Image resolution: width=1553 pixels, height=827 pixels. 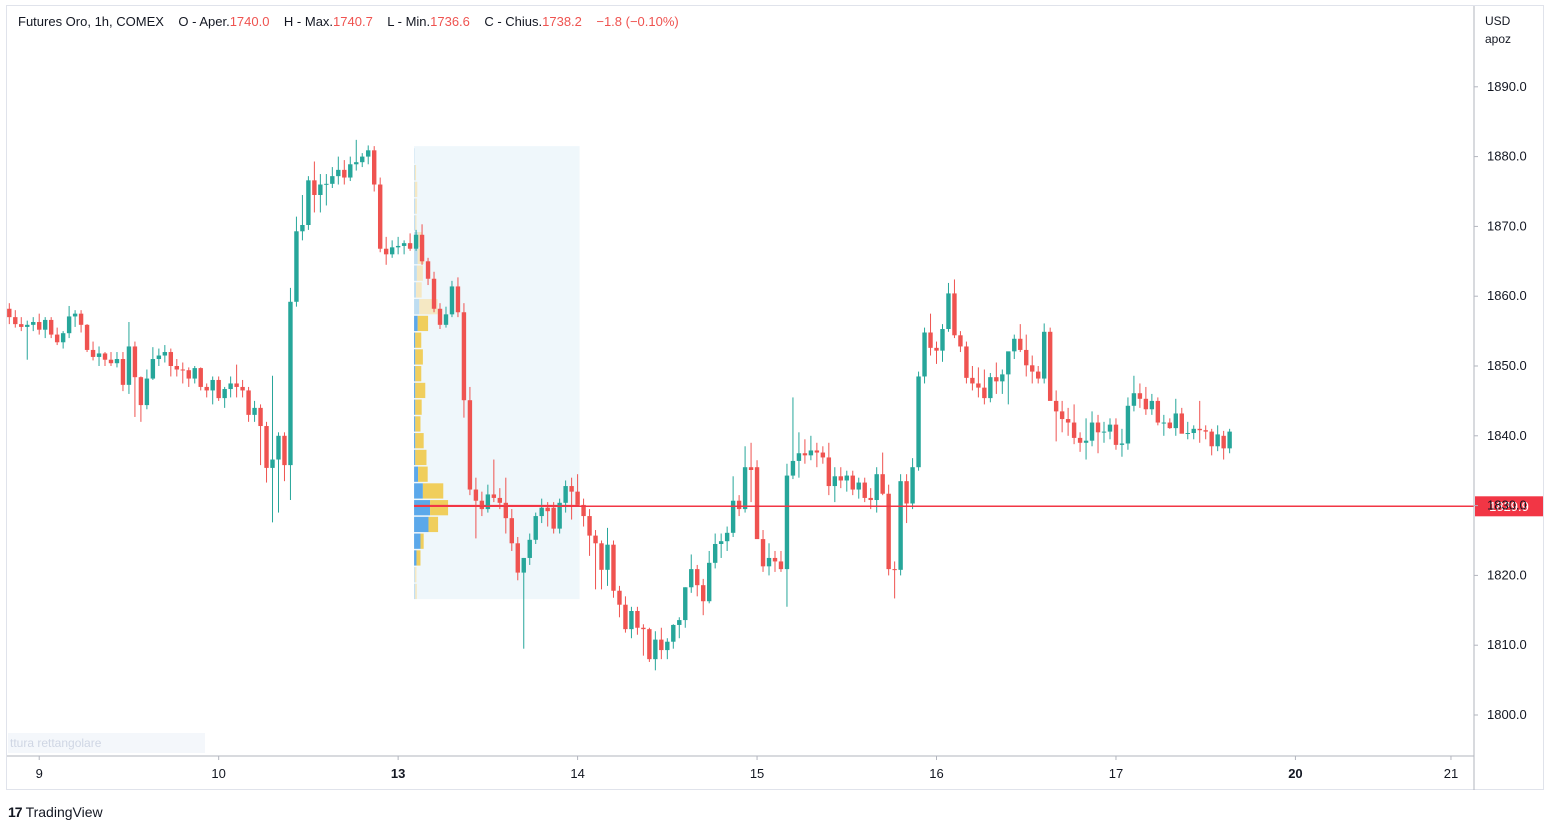 What do you see at coordinates (497, 373) in the screenshot?
I see `range-box-layer` at bounding box center [497, 373].